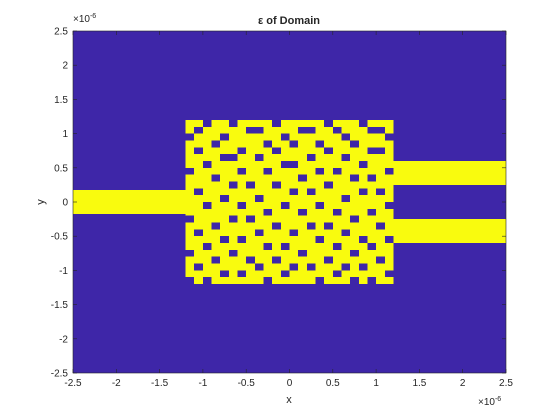  What do you see at coordinates (498, 399) in the screenshot?
I see `x-exponent-power: -6` at bounding box center [498, 399].